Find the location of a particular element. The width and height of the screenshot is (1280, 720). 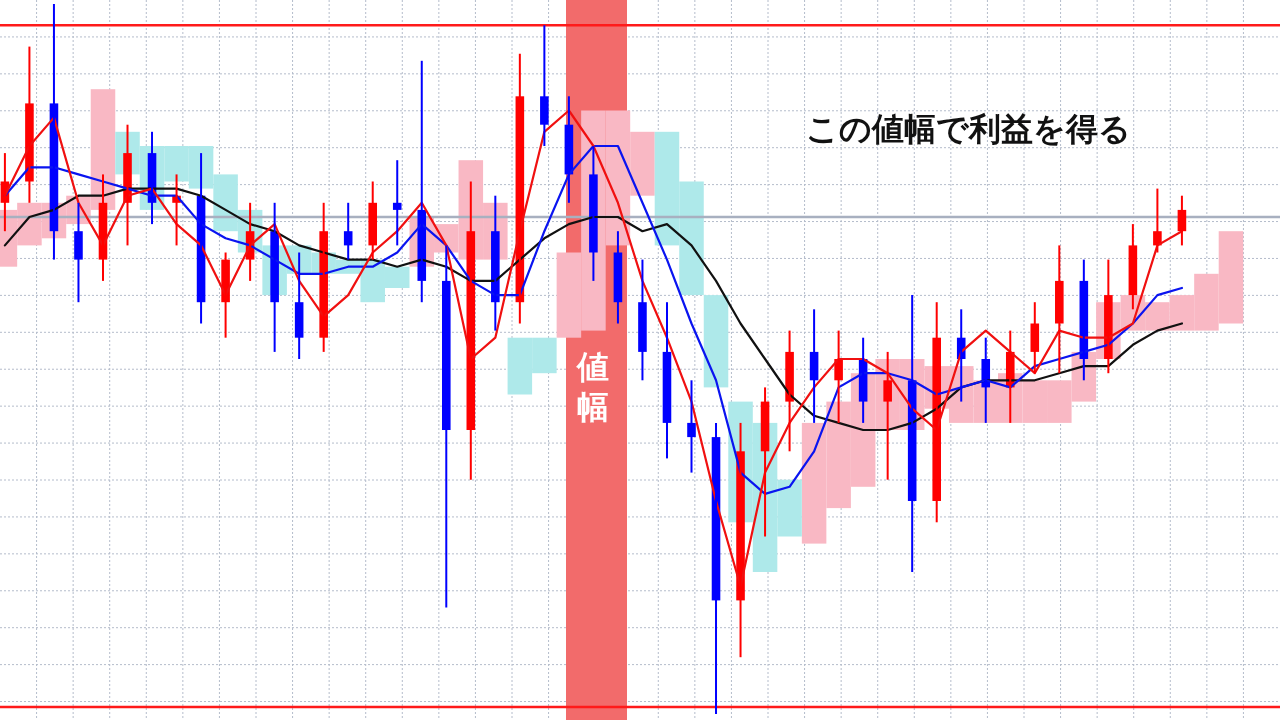

annotation: この値幅で利益を得る is located at coordinates (968, 129).